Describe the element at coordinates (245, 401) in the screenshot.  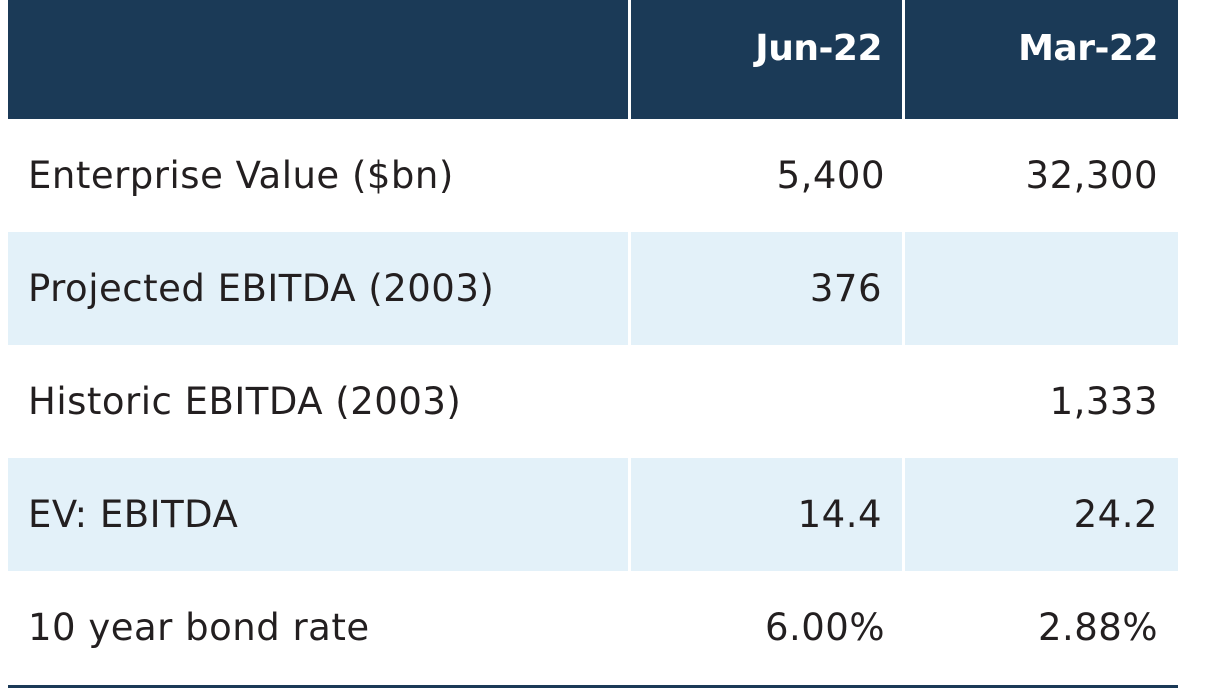
I see `row-label: Historic EBITDA (2003)` at that location.